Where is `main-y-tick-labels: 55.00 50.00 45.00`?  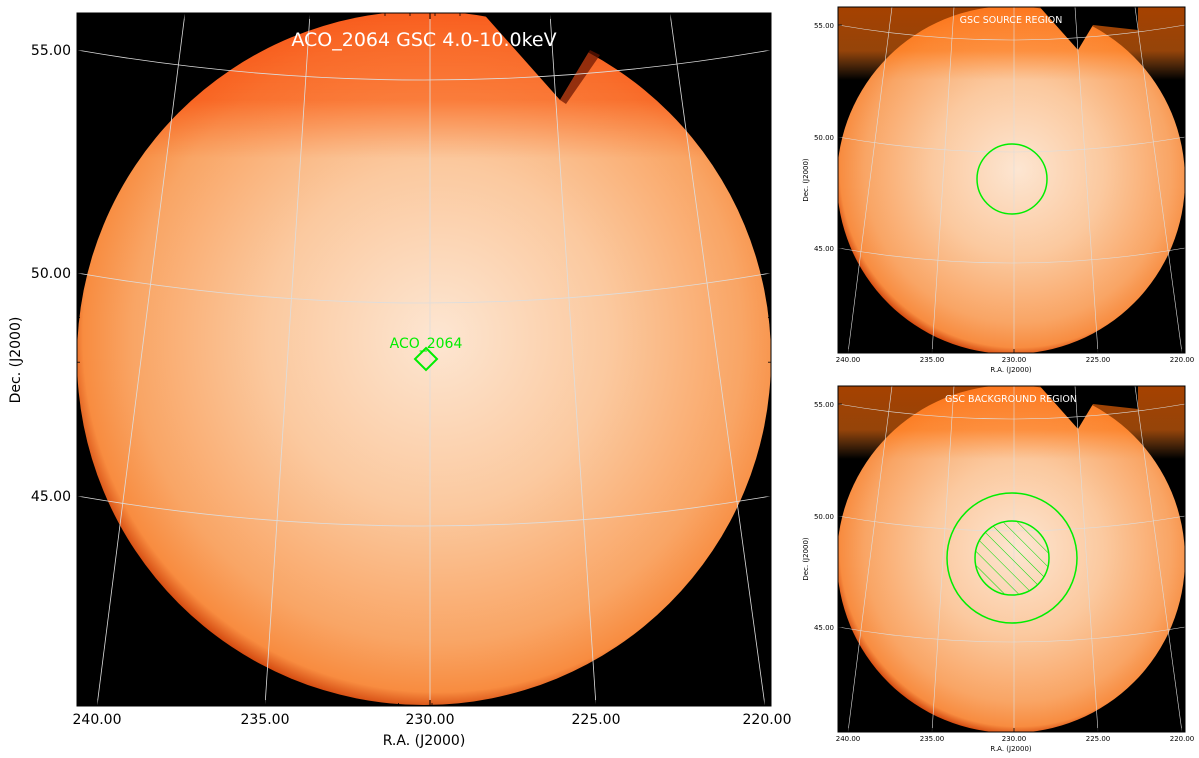 main-y-tick-labels: 55.00 50.00 45.00 is located at coordinates (51, 274).